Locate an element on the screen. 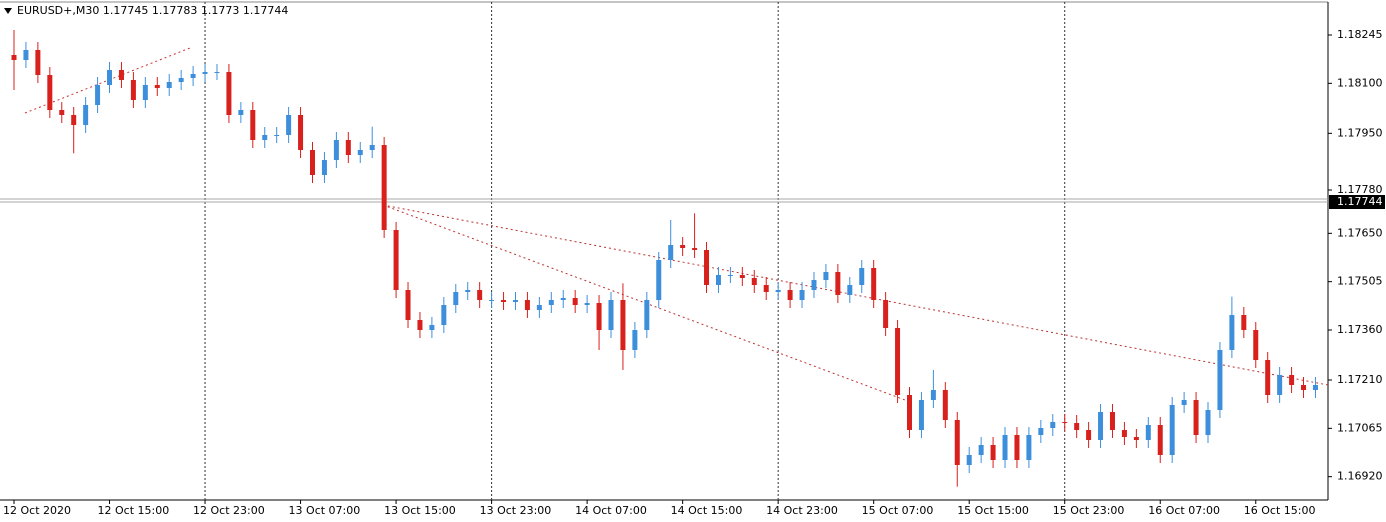 Image resolution: width=1386 pixels, height=522 pixels. y-tick-label: 1.17505 is located at coordinates (1360, 281).